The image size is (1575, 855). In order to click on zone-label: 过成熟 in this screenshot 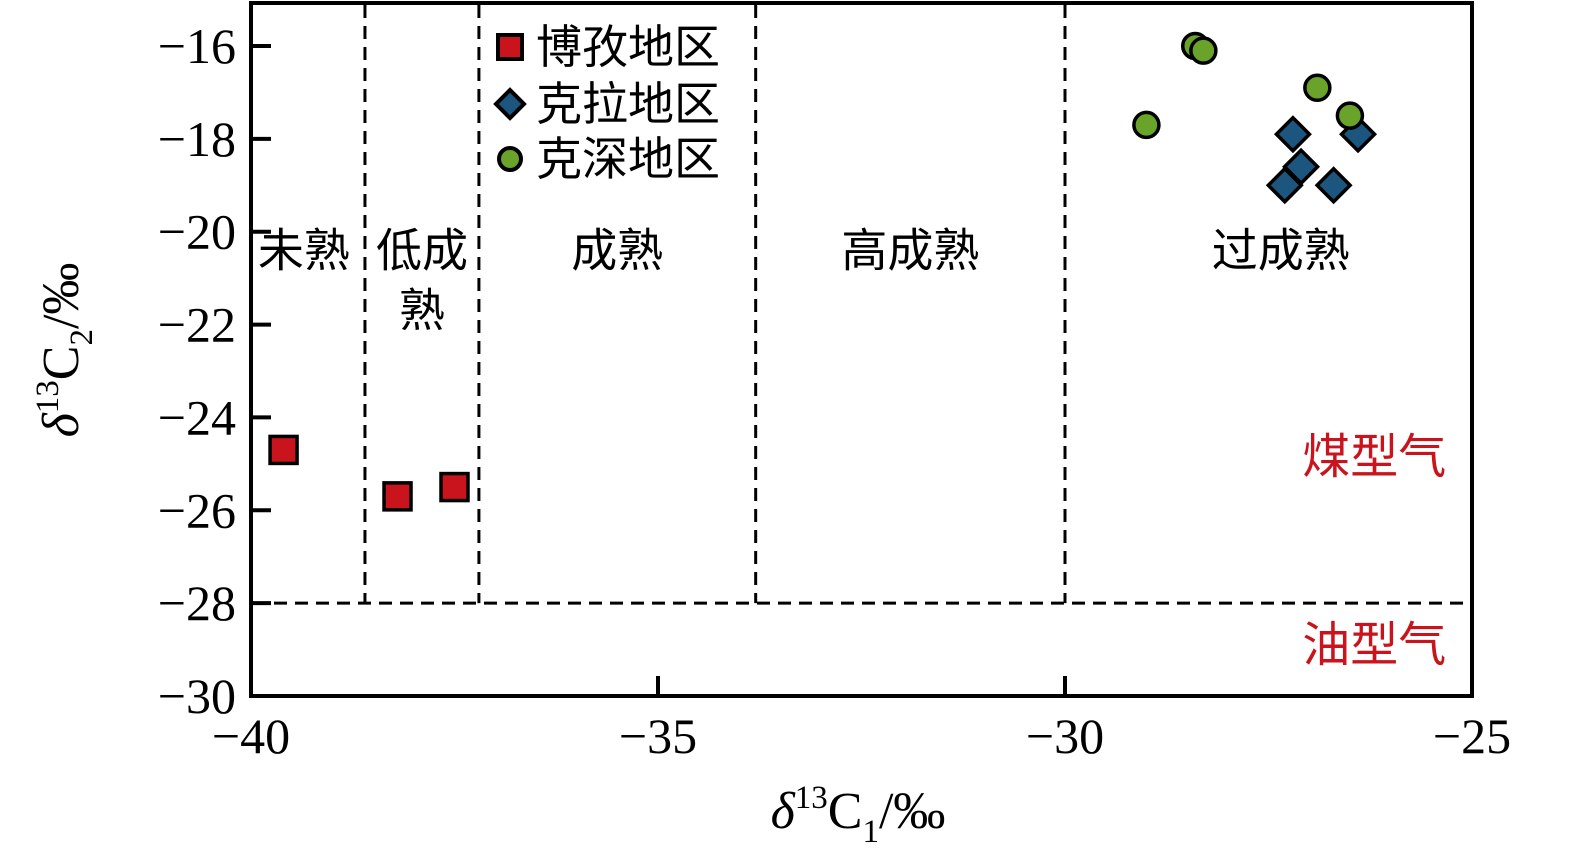, I will do `click(1281, 250)`.